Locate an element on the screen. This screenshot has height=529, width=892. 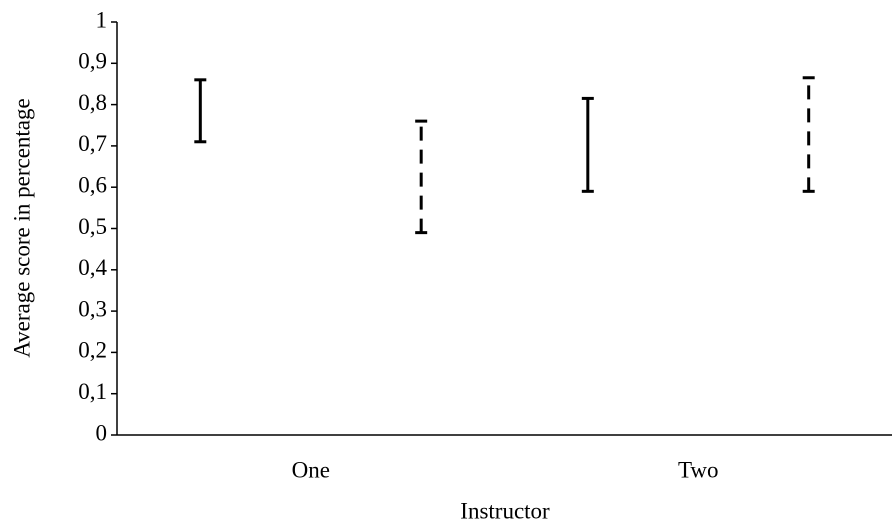
y-tick-label: 0,6 is located at coordinates (92, 184).